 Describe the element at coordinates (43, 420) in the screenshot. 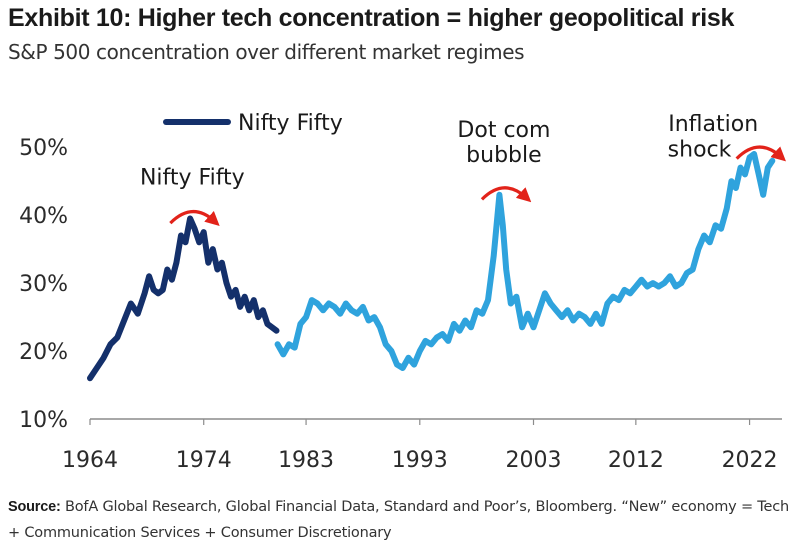

I see `y-tick-label: 10%` at that location.